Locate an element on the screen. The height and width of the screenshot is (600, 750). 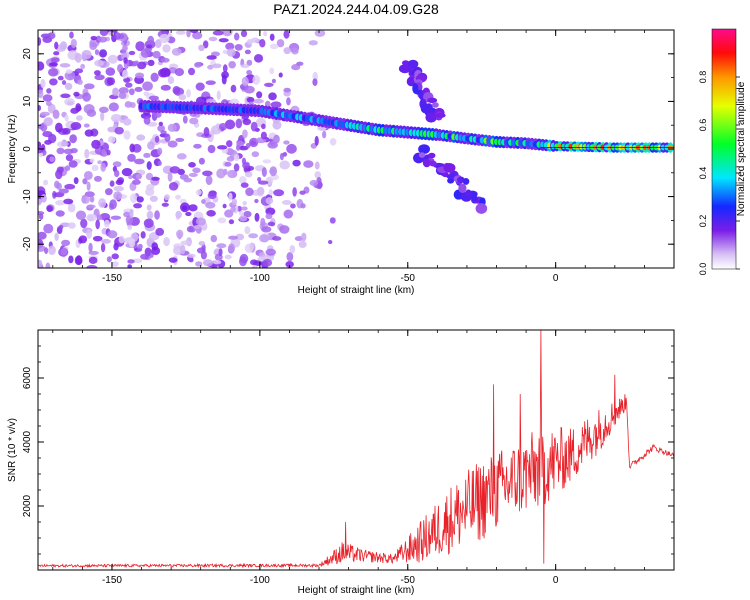
snr-x-tick-label: 0 is located at coordinates (556, 580).